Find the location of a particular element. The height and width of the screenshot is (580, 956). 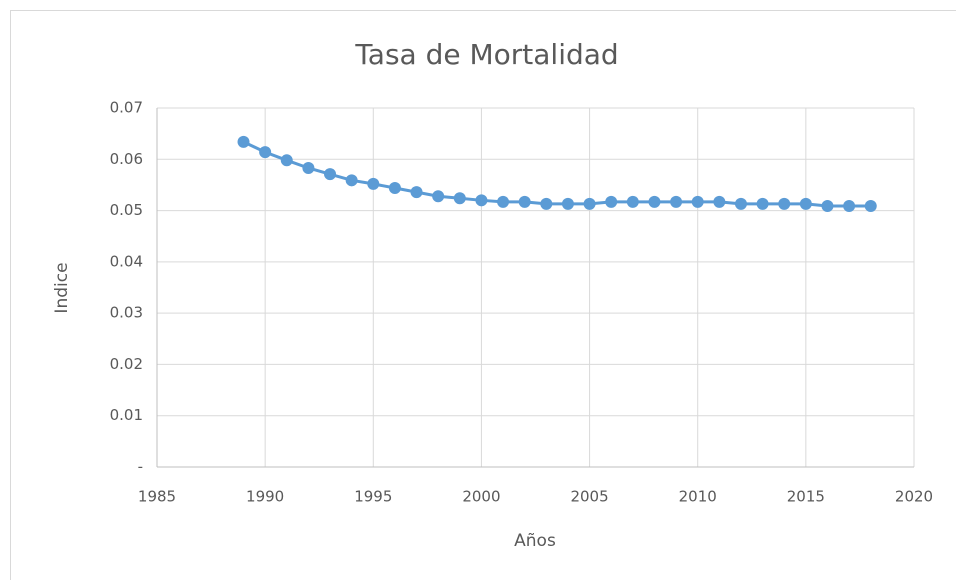

y-tick-label: 0.06 is located at coordinates (126, 159).